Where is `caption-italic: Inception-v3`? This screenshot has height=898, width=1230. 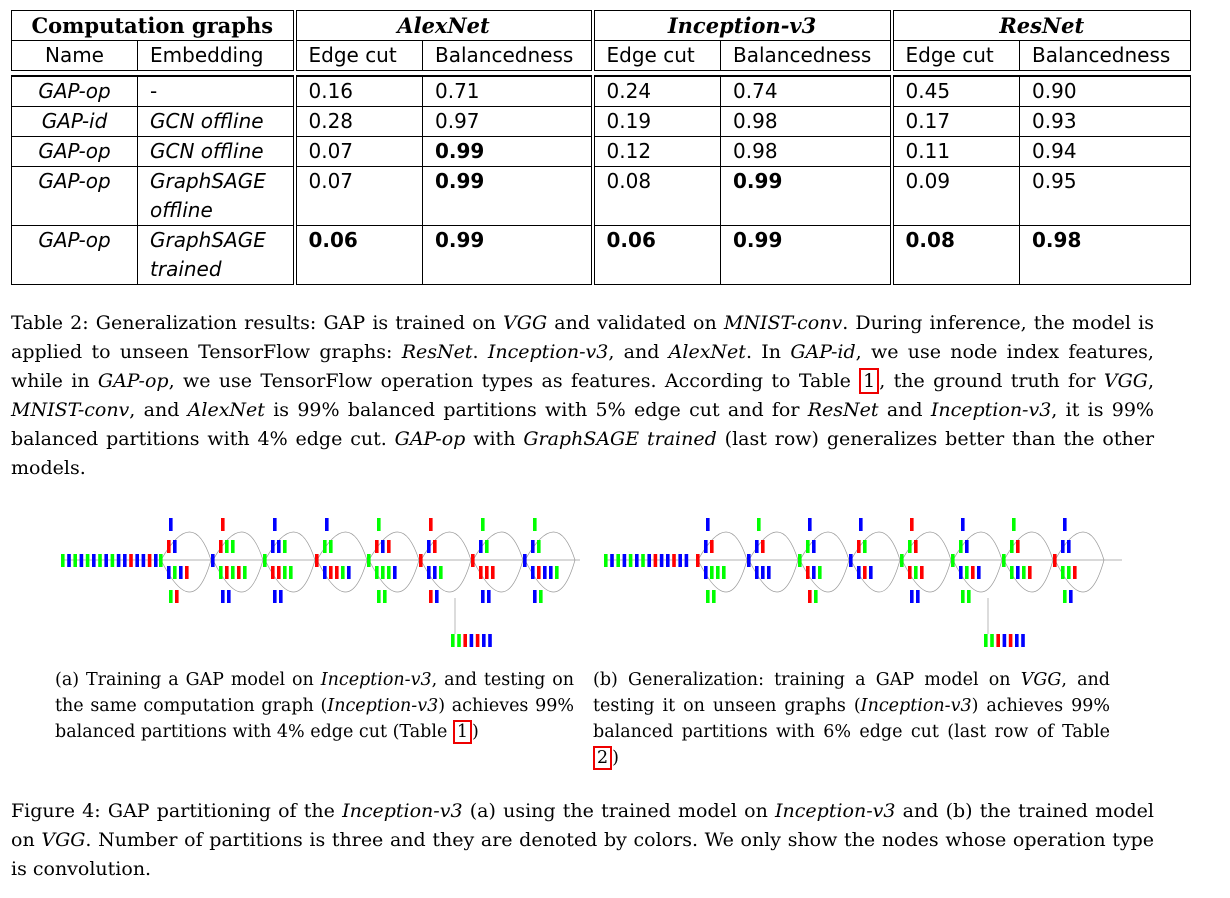
caption-italic: Inception-v3 is located at coordinates (548, 352).